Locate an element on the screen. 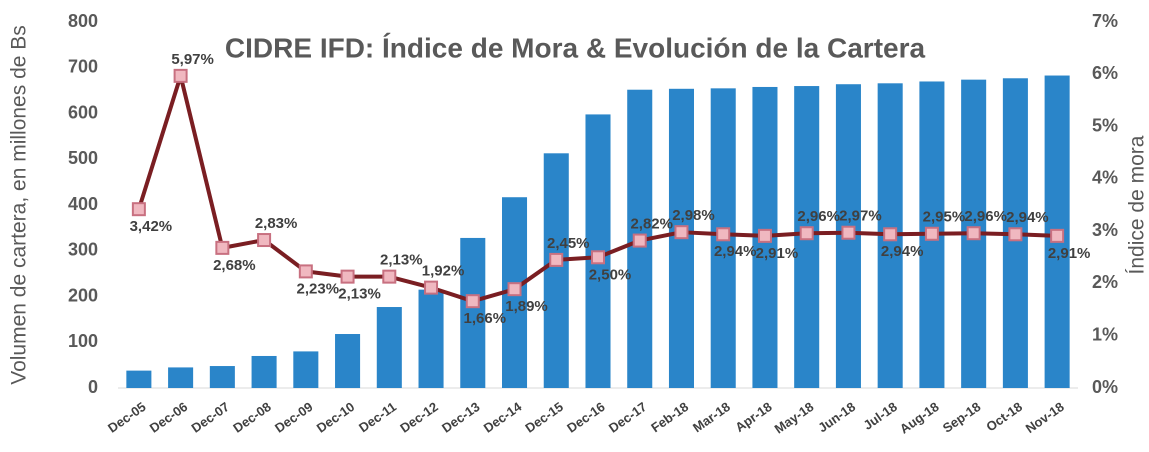 This screenshot has height=452, width=1149. data-label: 2,97% is located at coordinates (860, 216).